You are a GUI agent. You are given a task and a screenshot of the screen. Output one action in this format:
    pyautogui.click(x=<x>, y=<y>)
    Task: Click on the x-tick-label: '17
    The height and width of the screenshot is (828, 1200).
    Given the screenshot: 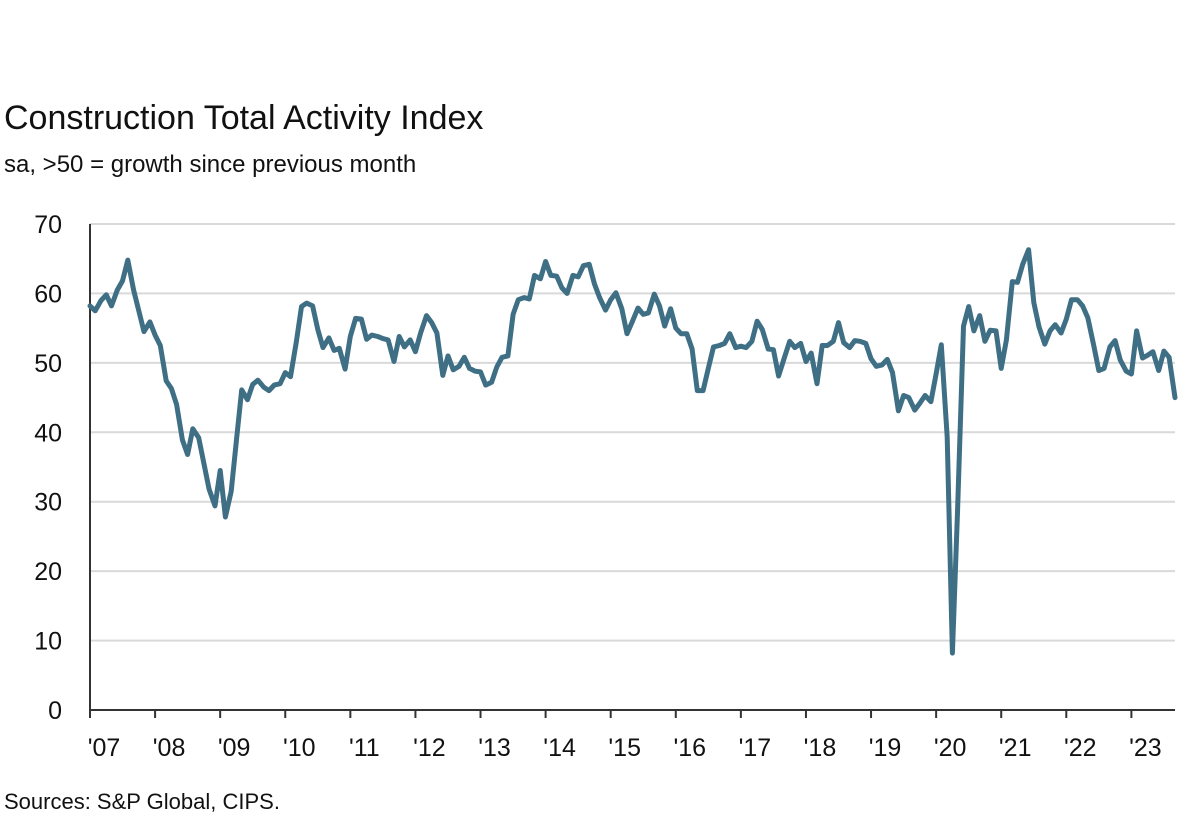 What is the action you would take?
    pyautogui.click(x=755, y=748)
    